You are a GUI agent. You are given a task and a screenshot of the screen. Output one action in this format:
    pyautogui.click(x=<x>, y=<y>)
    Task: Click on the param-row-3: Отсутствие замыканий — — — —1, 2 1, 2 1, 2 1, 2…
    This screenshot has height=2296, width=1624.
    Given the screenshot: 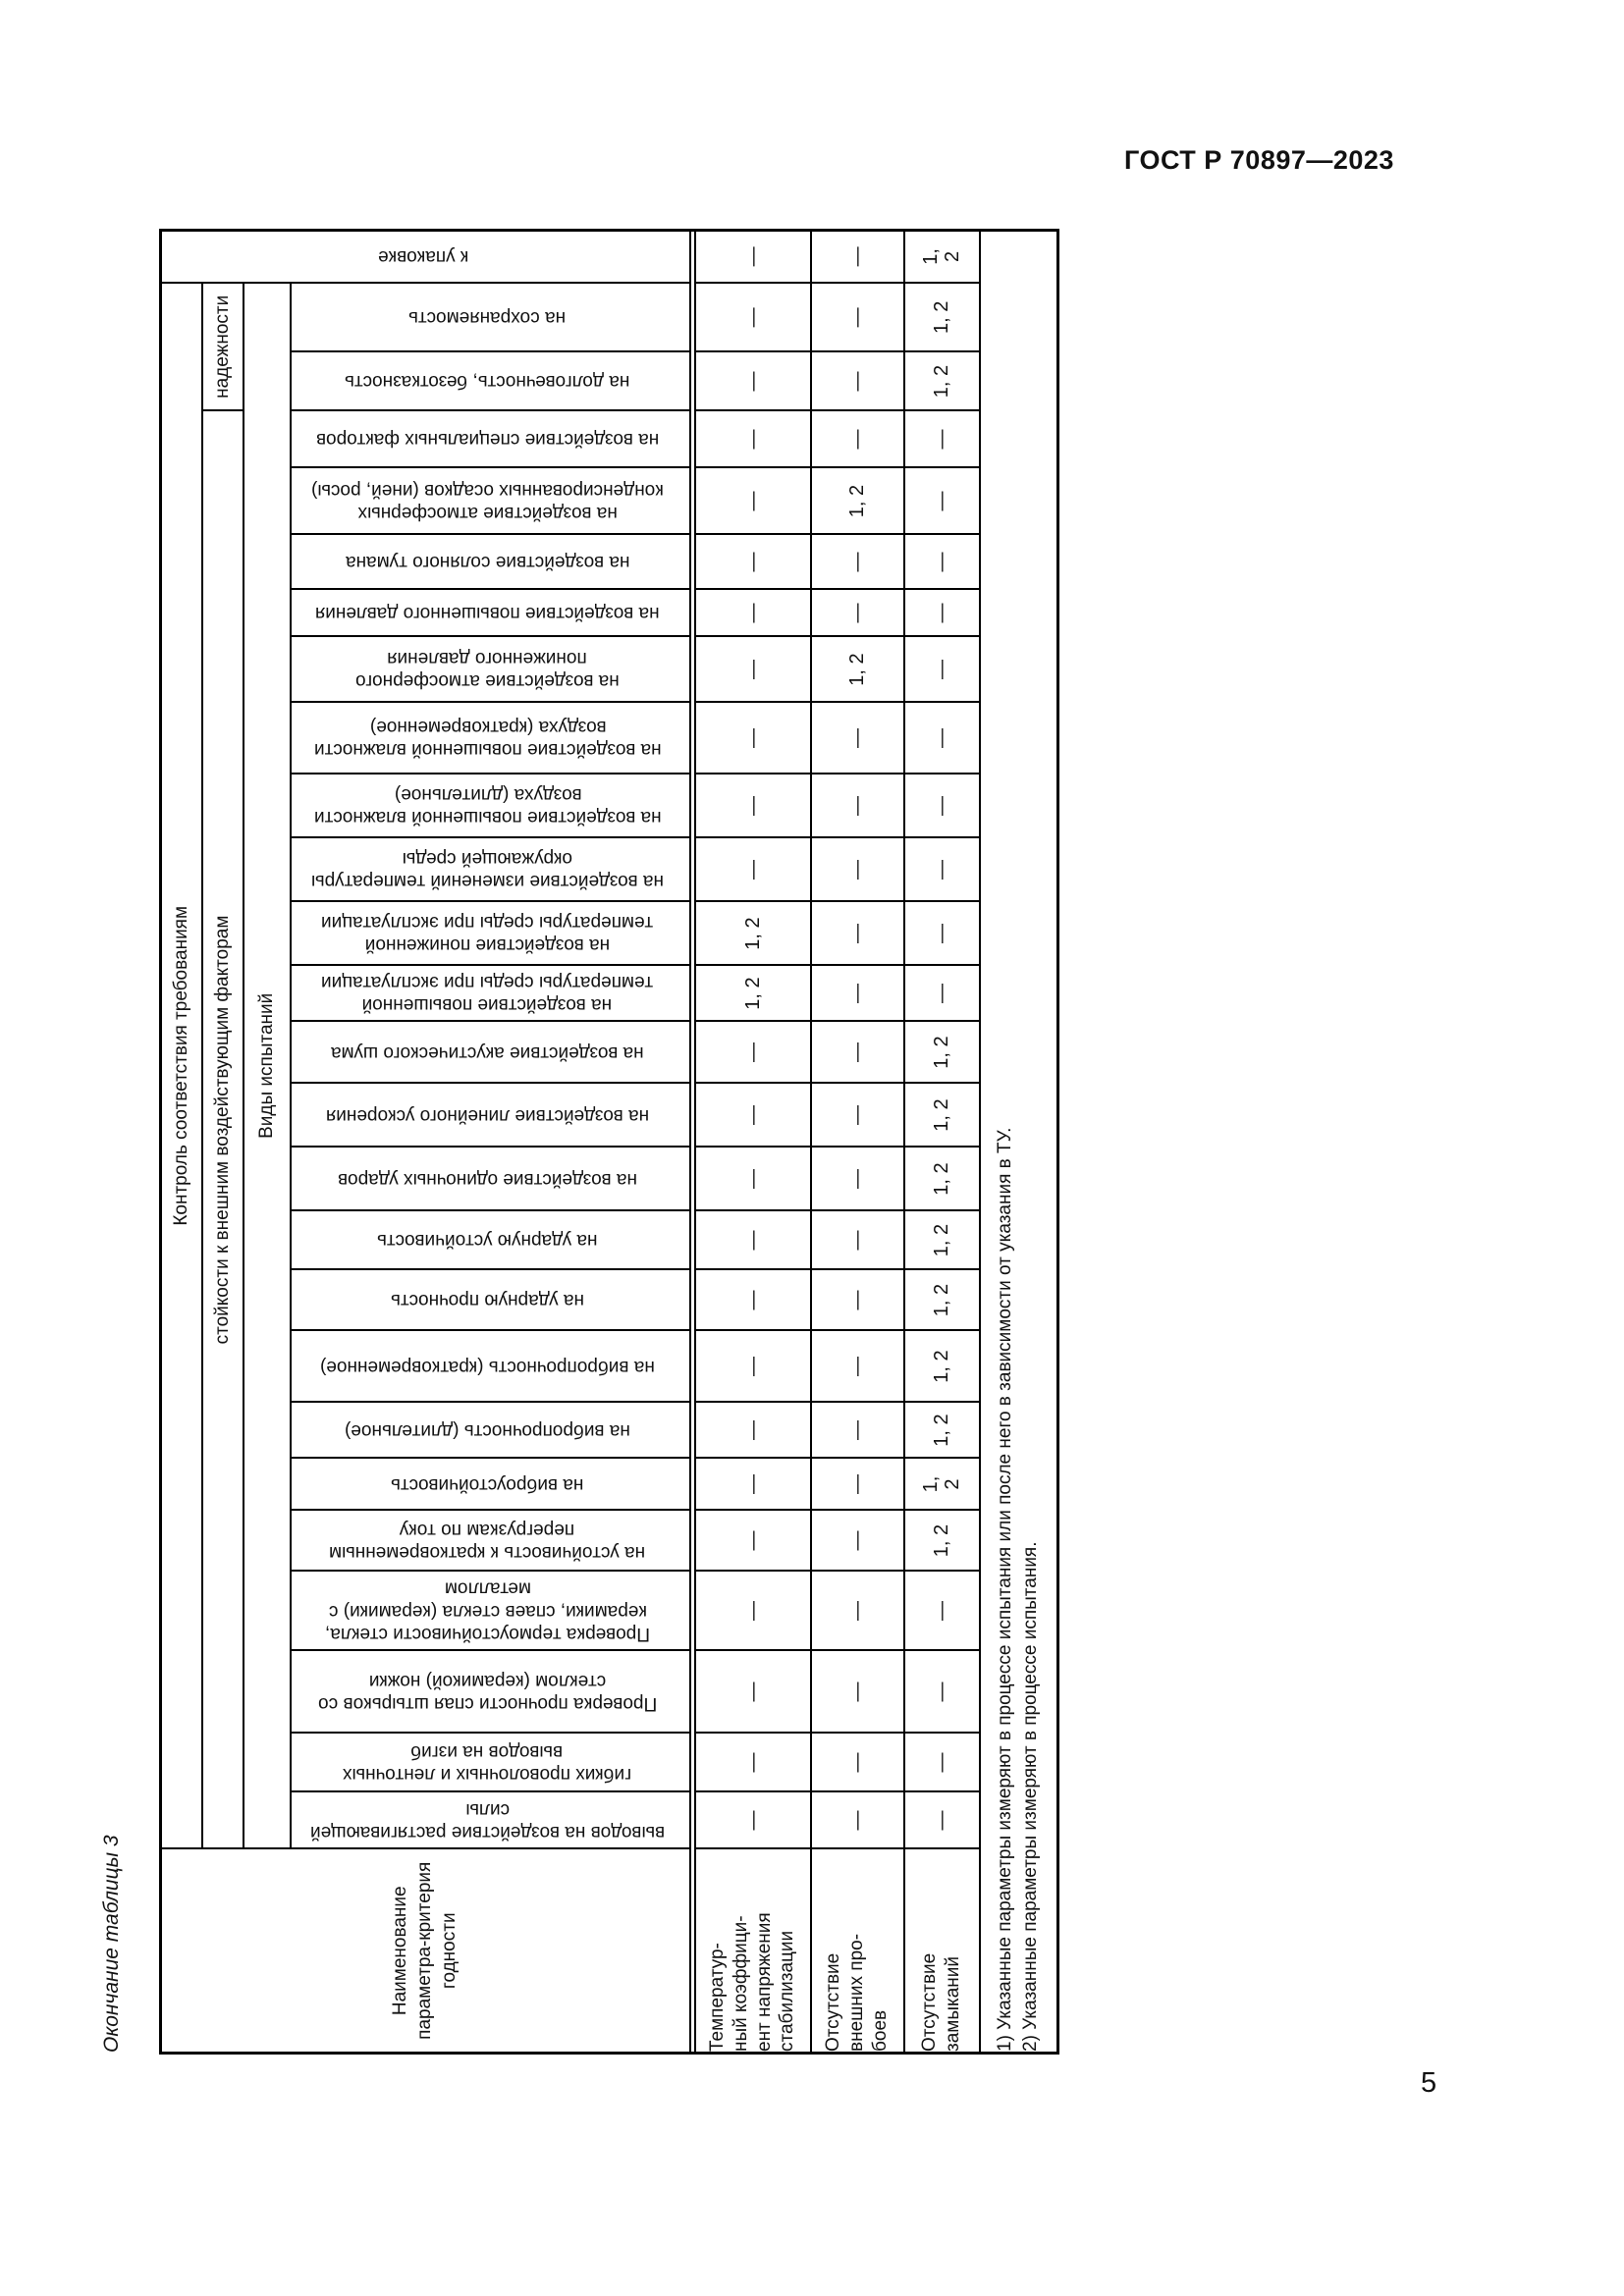 What is the action you would take?
    pyautogui.click(x=941, y=1142)
    